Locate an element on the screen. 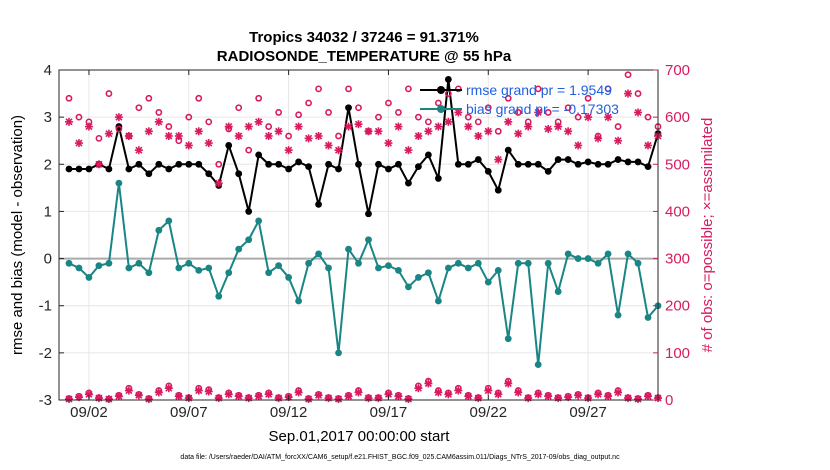 The height and width of the screenshot is (470, 830). legend-rmse-label: rmse grand pr = 1.9549 is located at coordinates (539, 90).